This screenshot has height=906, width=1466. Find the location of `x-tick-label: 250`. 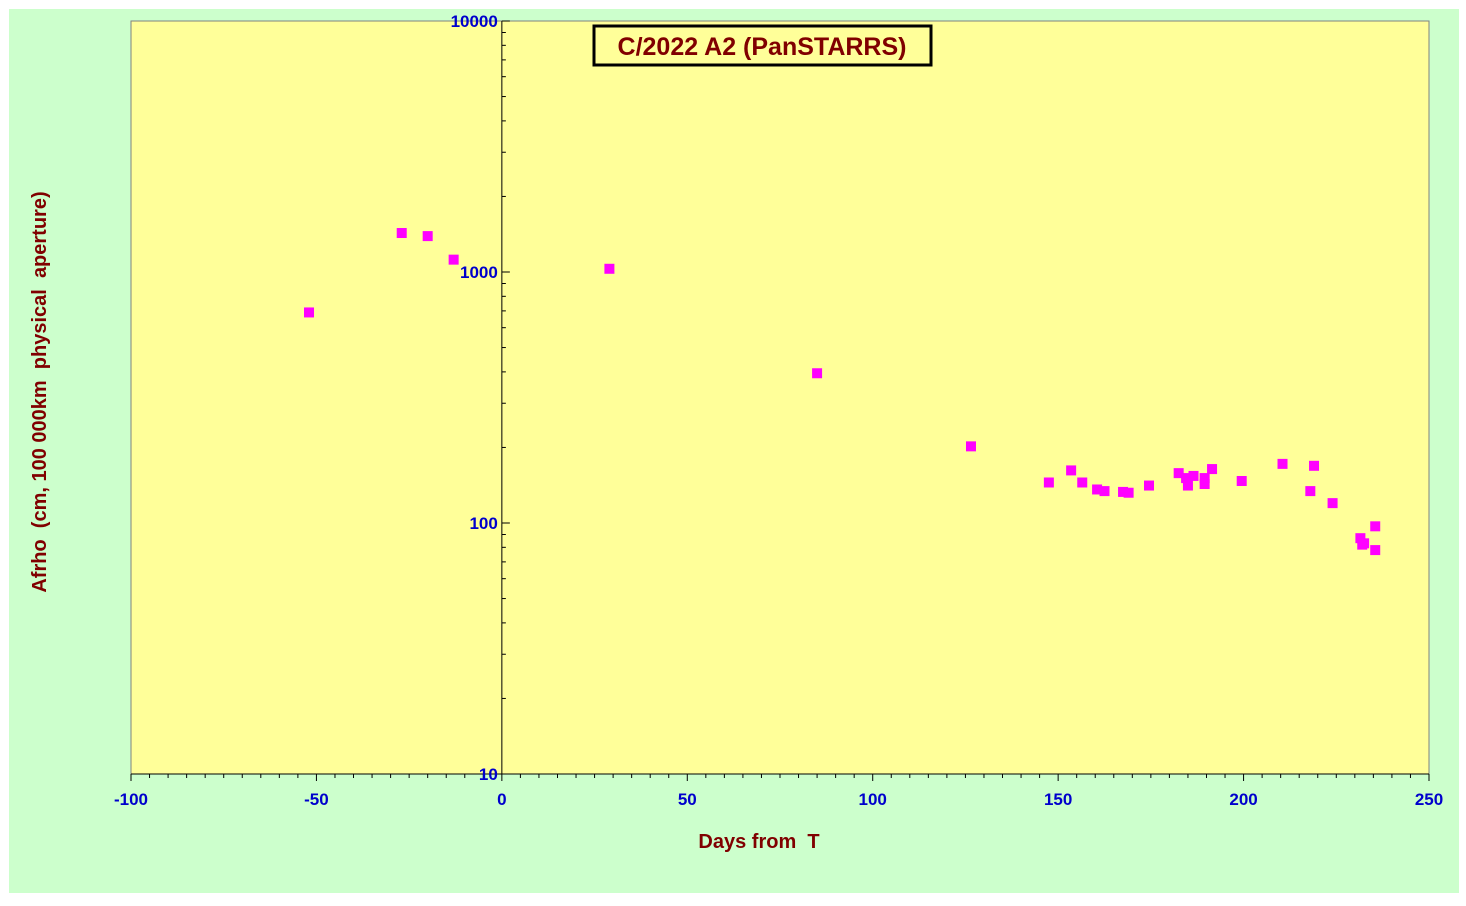

x-tick-label: 250 is located at coordinates (1429, 799).